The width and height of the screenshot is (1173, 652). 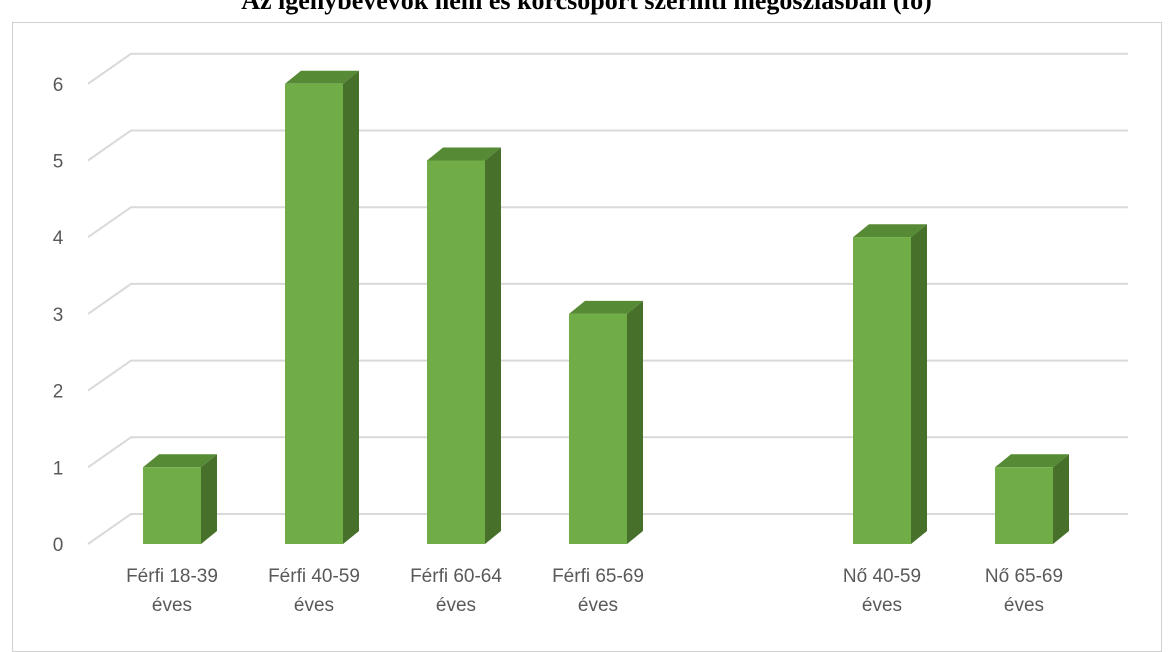 I want to click on y-tick-label: 3, so click(x=58, y=315).